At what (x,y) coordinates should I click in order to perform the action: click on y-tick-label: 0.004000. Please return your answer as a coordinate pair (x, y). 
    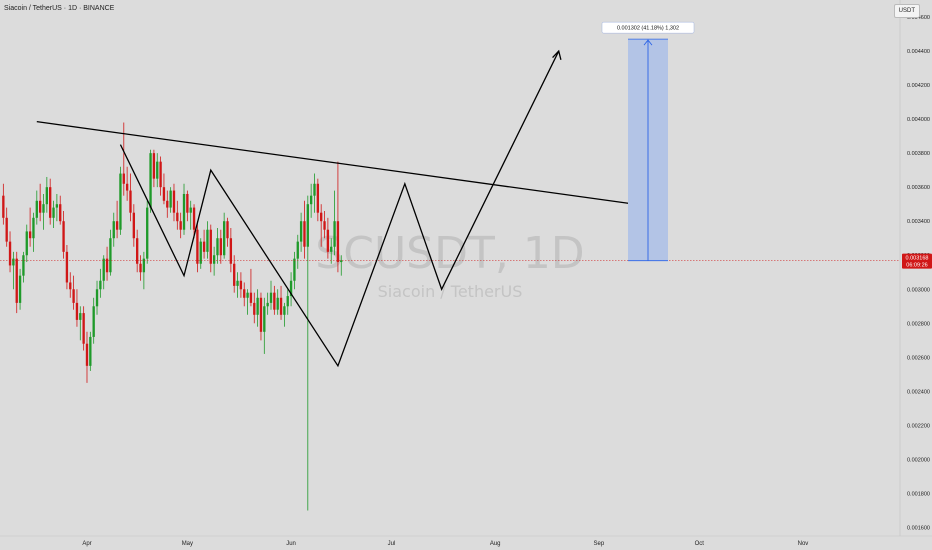
    Looking at the image, I should click on (918, 120).